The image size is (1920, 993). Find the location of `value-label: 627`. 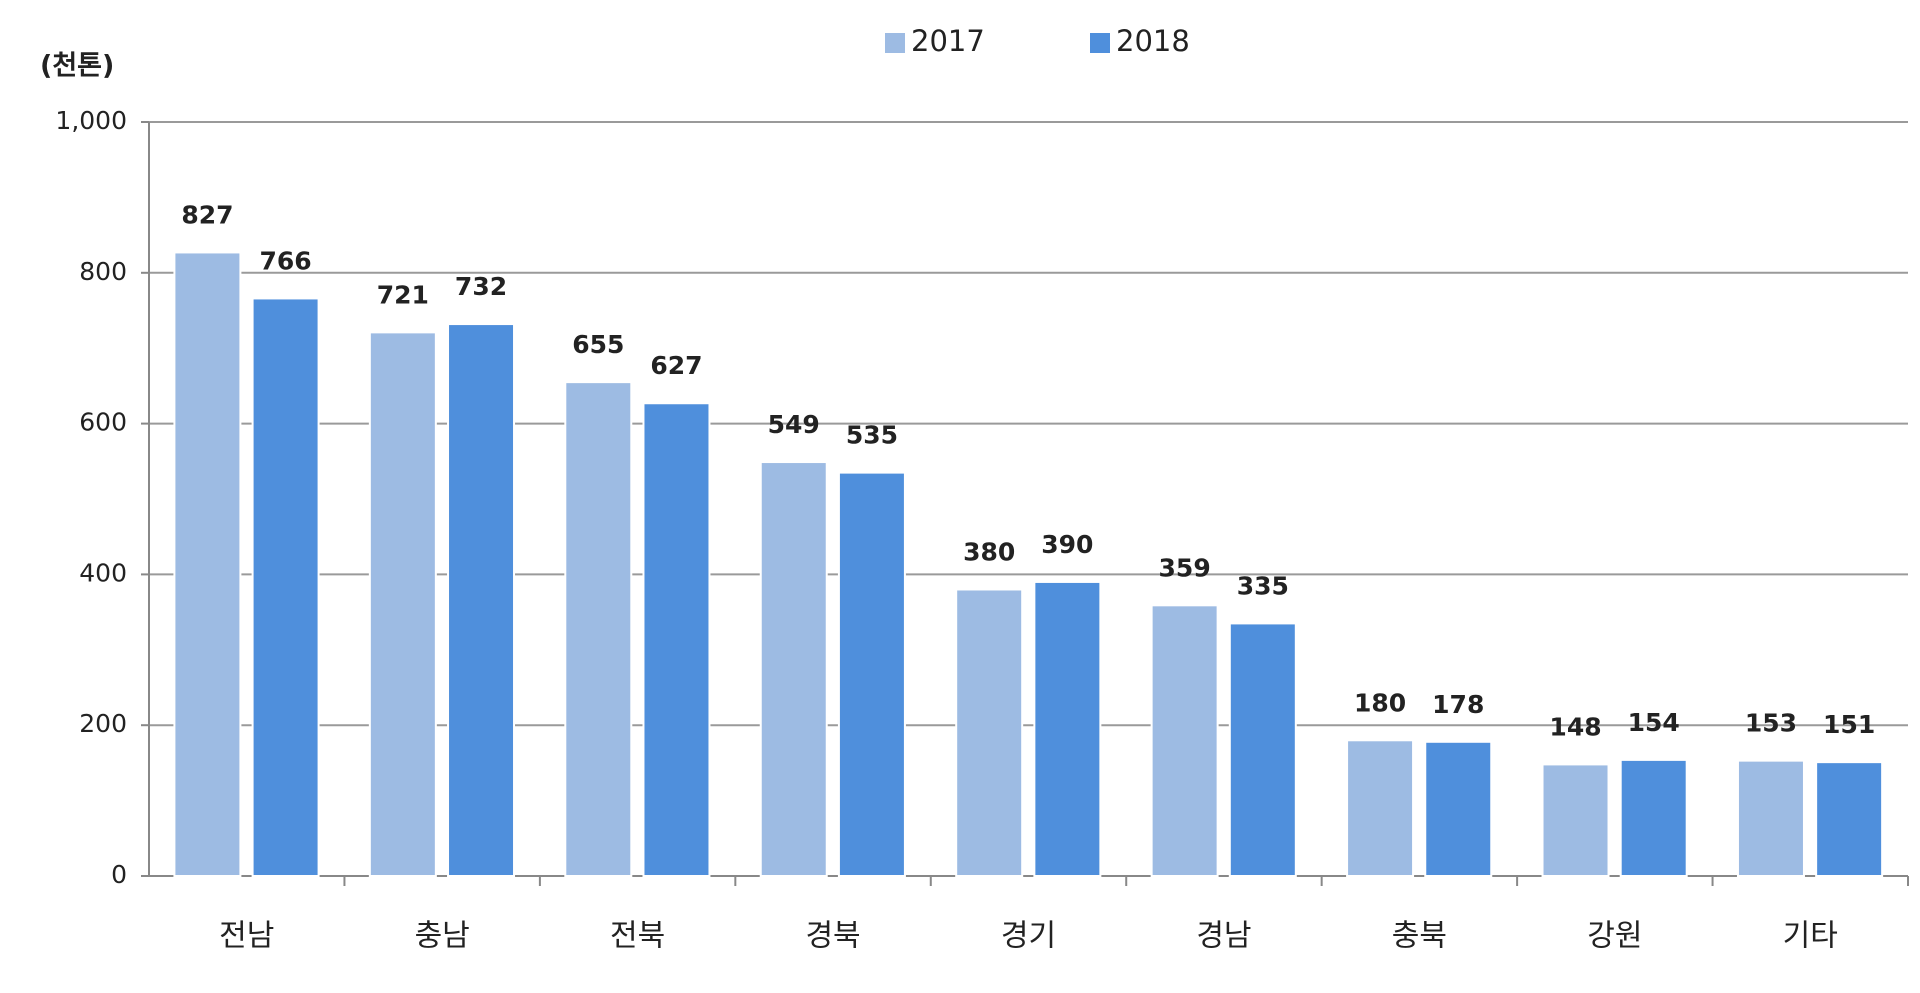

value-label: 627 is located at coordinates (676, 365).